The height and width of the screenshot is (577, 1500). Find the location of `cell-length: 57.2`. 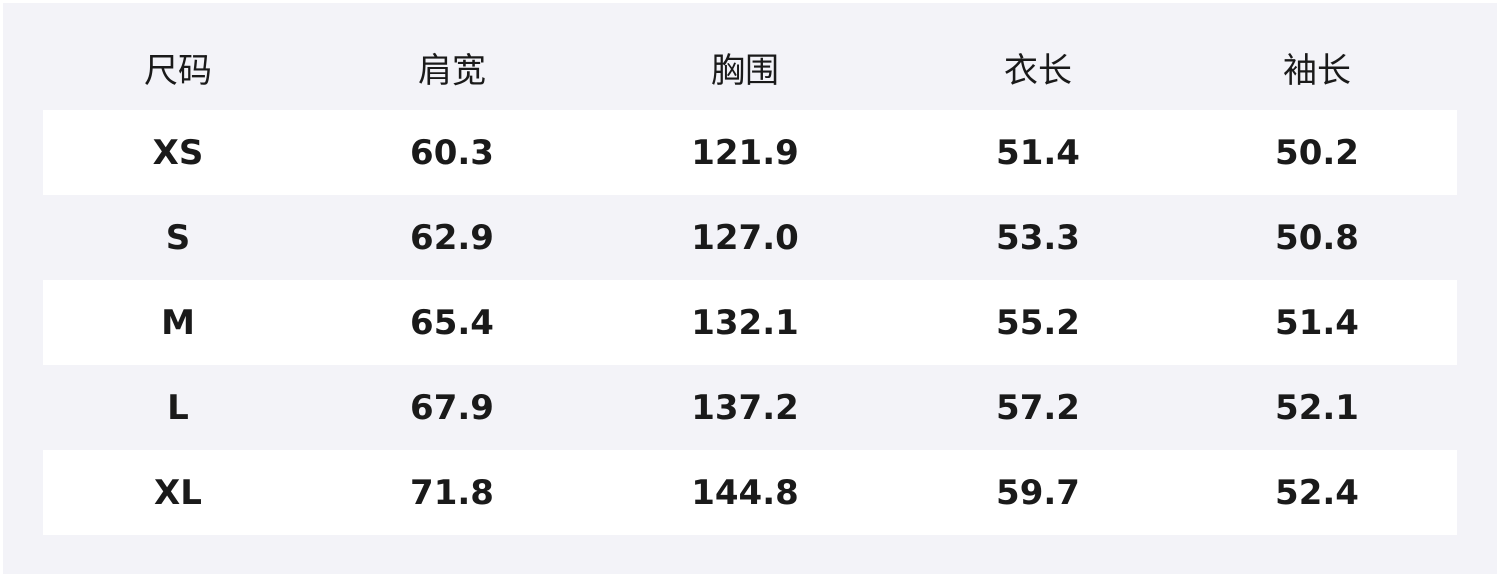

cell-length: 57.2 is located at coordinates (1038, 407).